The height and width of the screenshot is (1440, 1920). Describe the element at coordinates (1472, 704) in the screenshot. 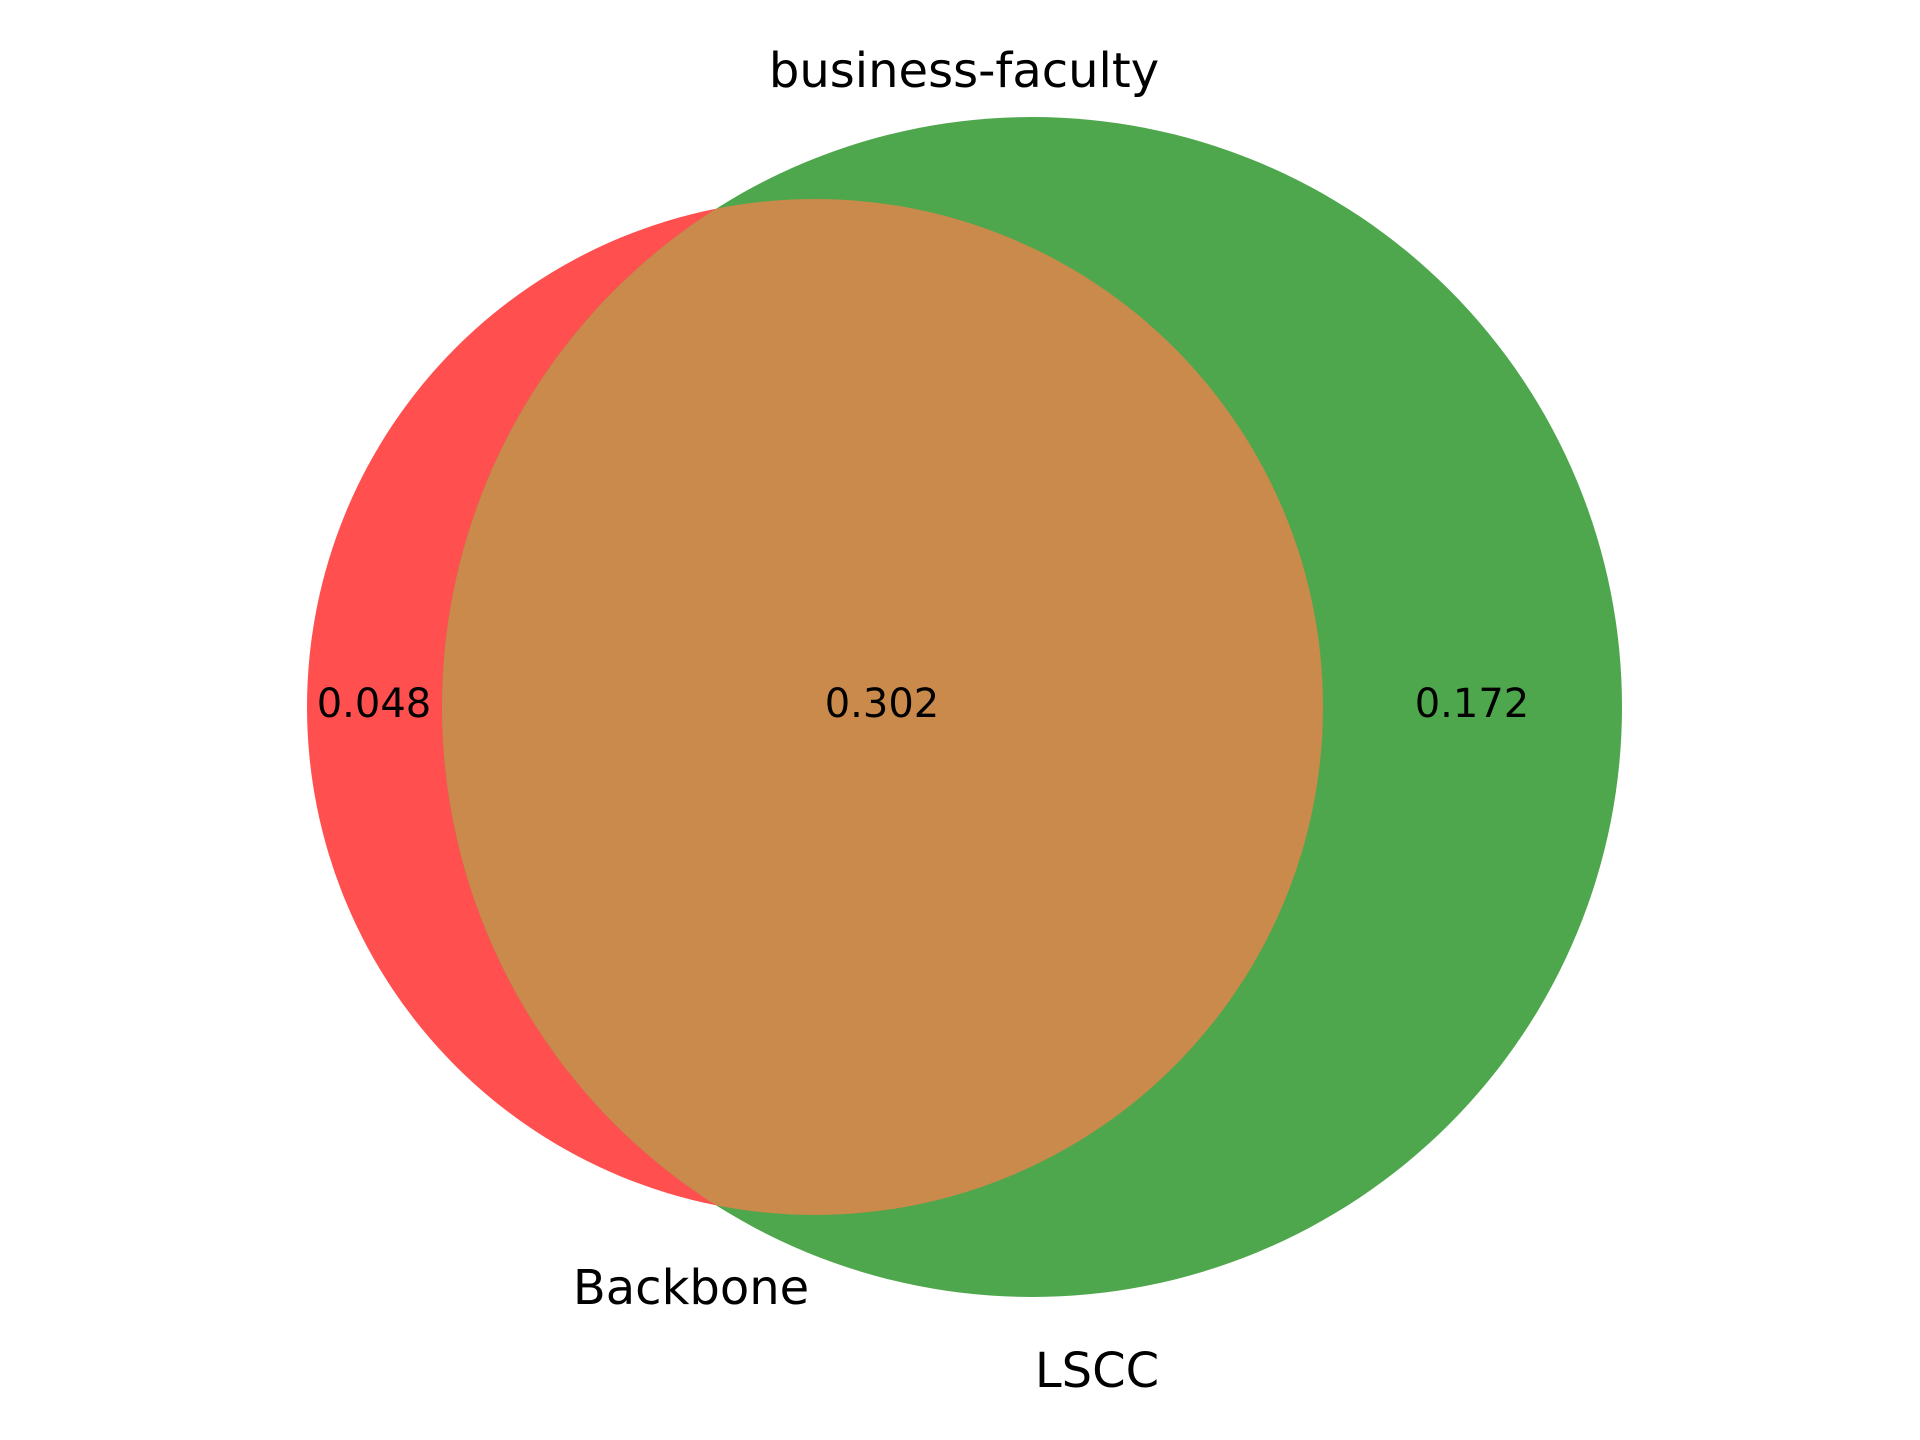

I see `region-value-lscc-only: 0.172` at that location.